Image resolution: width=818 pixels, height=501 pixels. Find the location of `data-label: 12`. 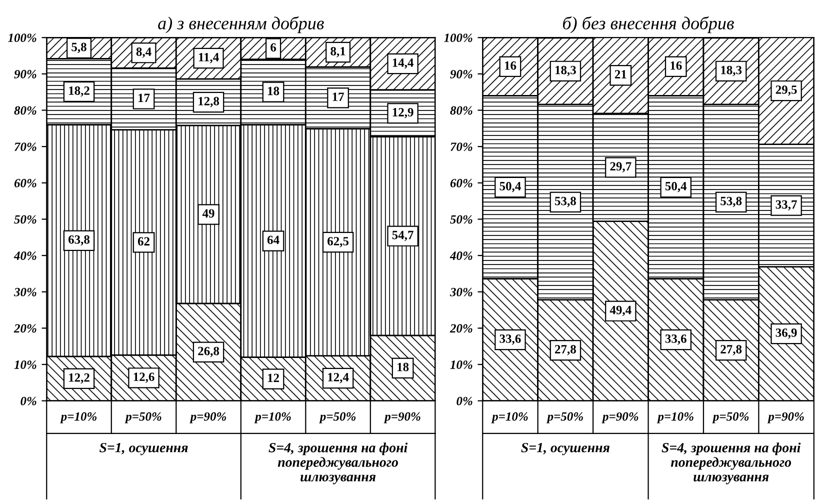

data-label: 12 is located at coordinates (273, 378).